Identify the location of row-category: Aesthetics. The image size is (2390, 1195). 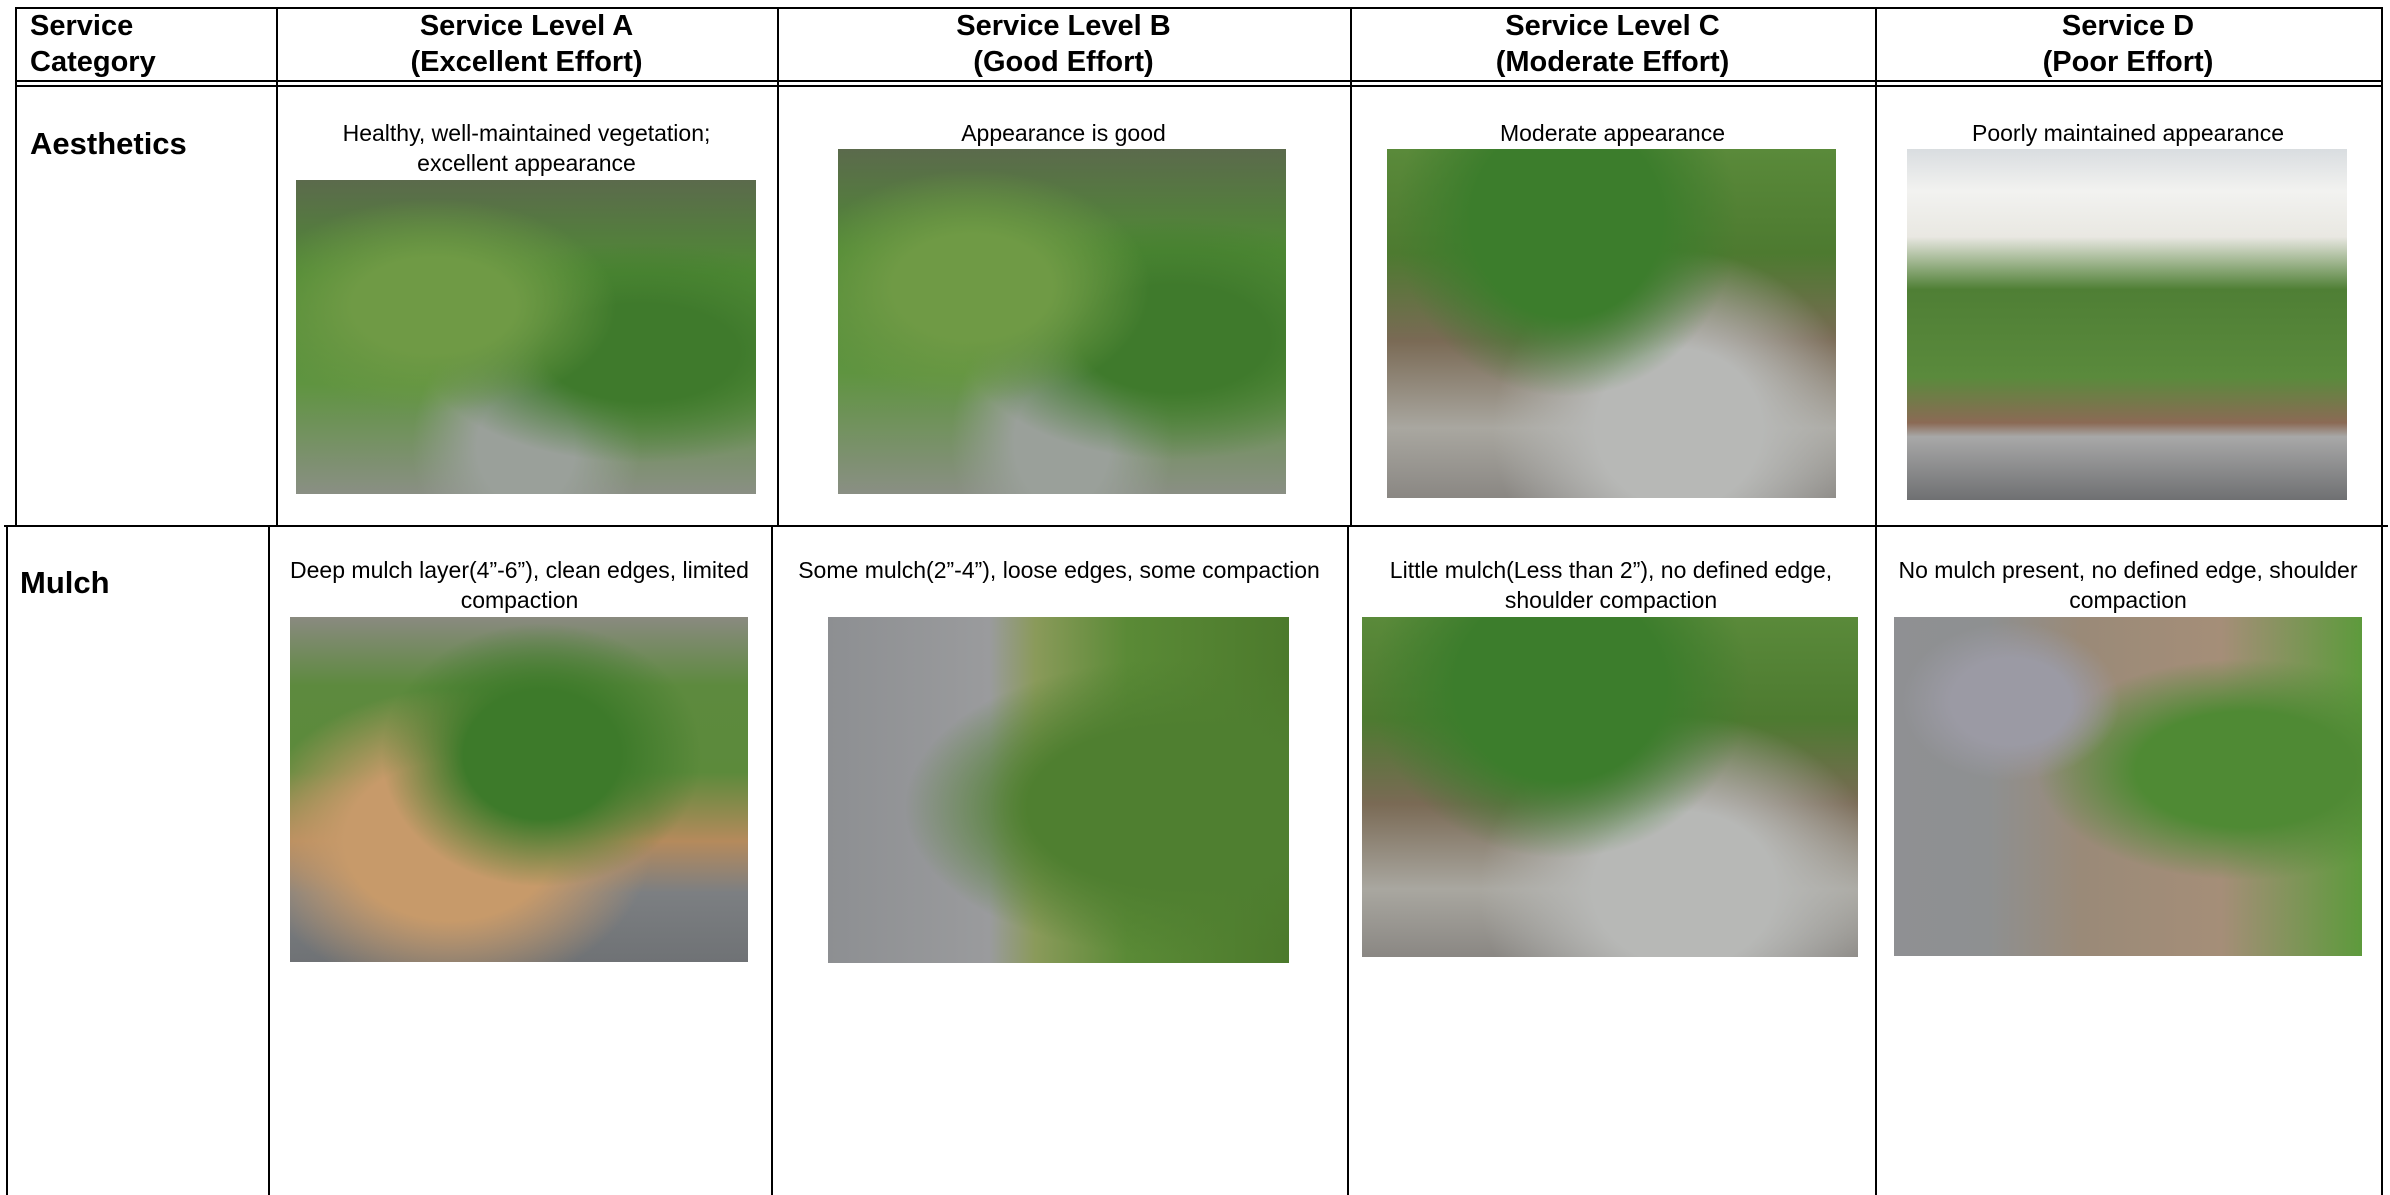
(108, 143).